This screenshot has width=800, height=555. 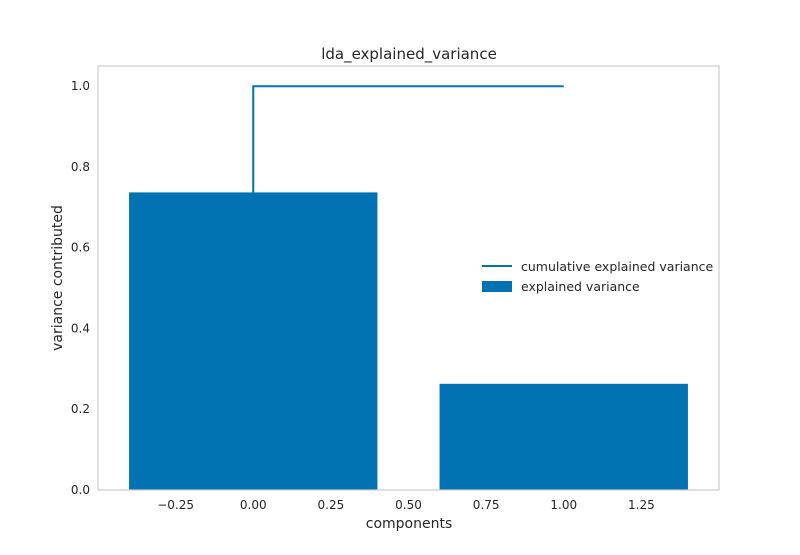 I want to click on y-axis-ticks: 0.0 0.2 0.4 0.6 0.8 1.0, so click(x=80, y=288).